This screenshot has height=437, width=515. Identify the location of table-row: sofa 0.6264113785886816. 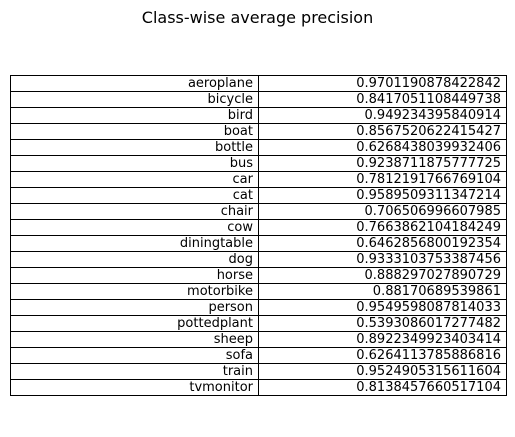
(258, 355).